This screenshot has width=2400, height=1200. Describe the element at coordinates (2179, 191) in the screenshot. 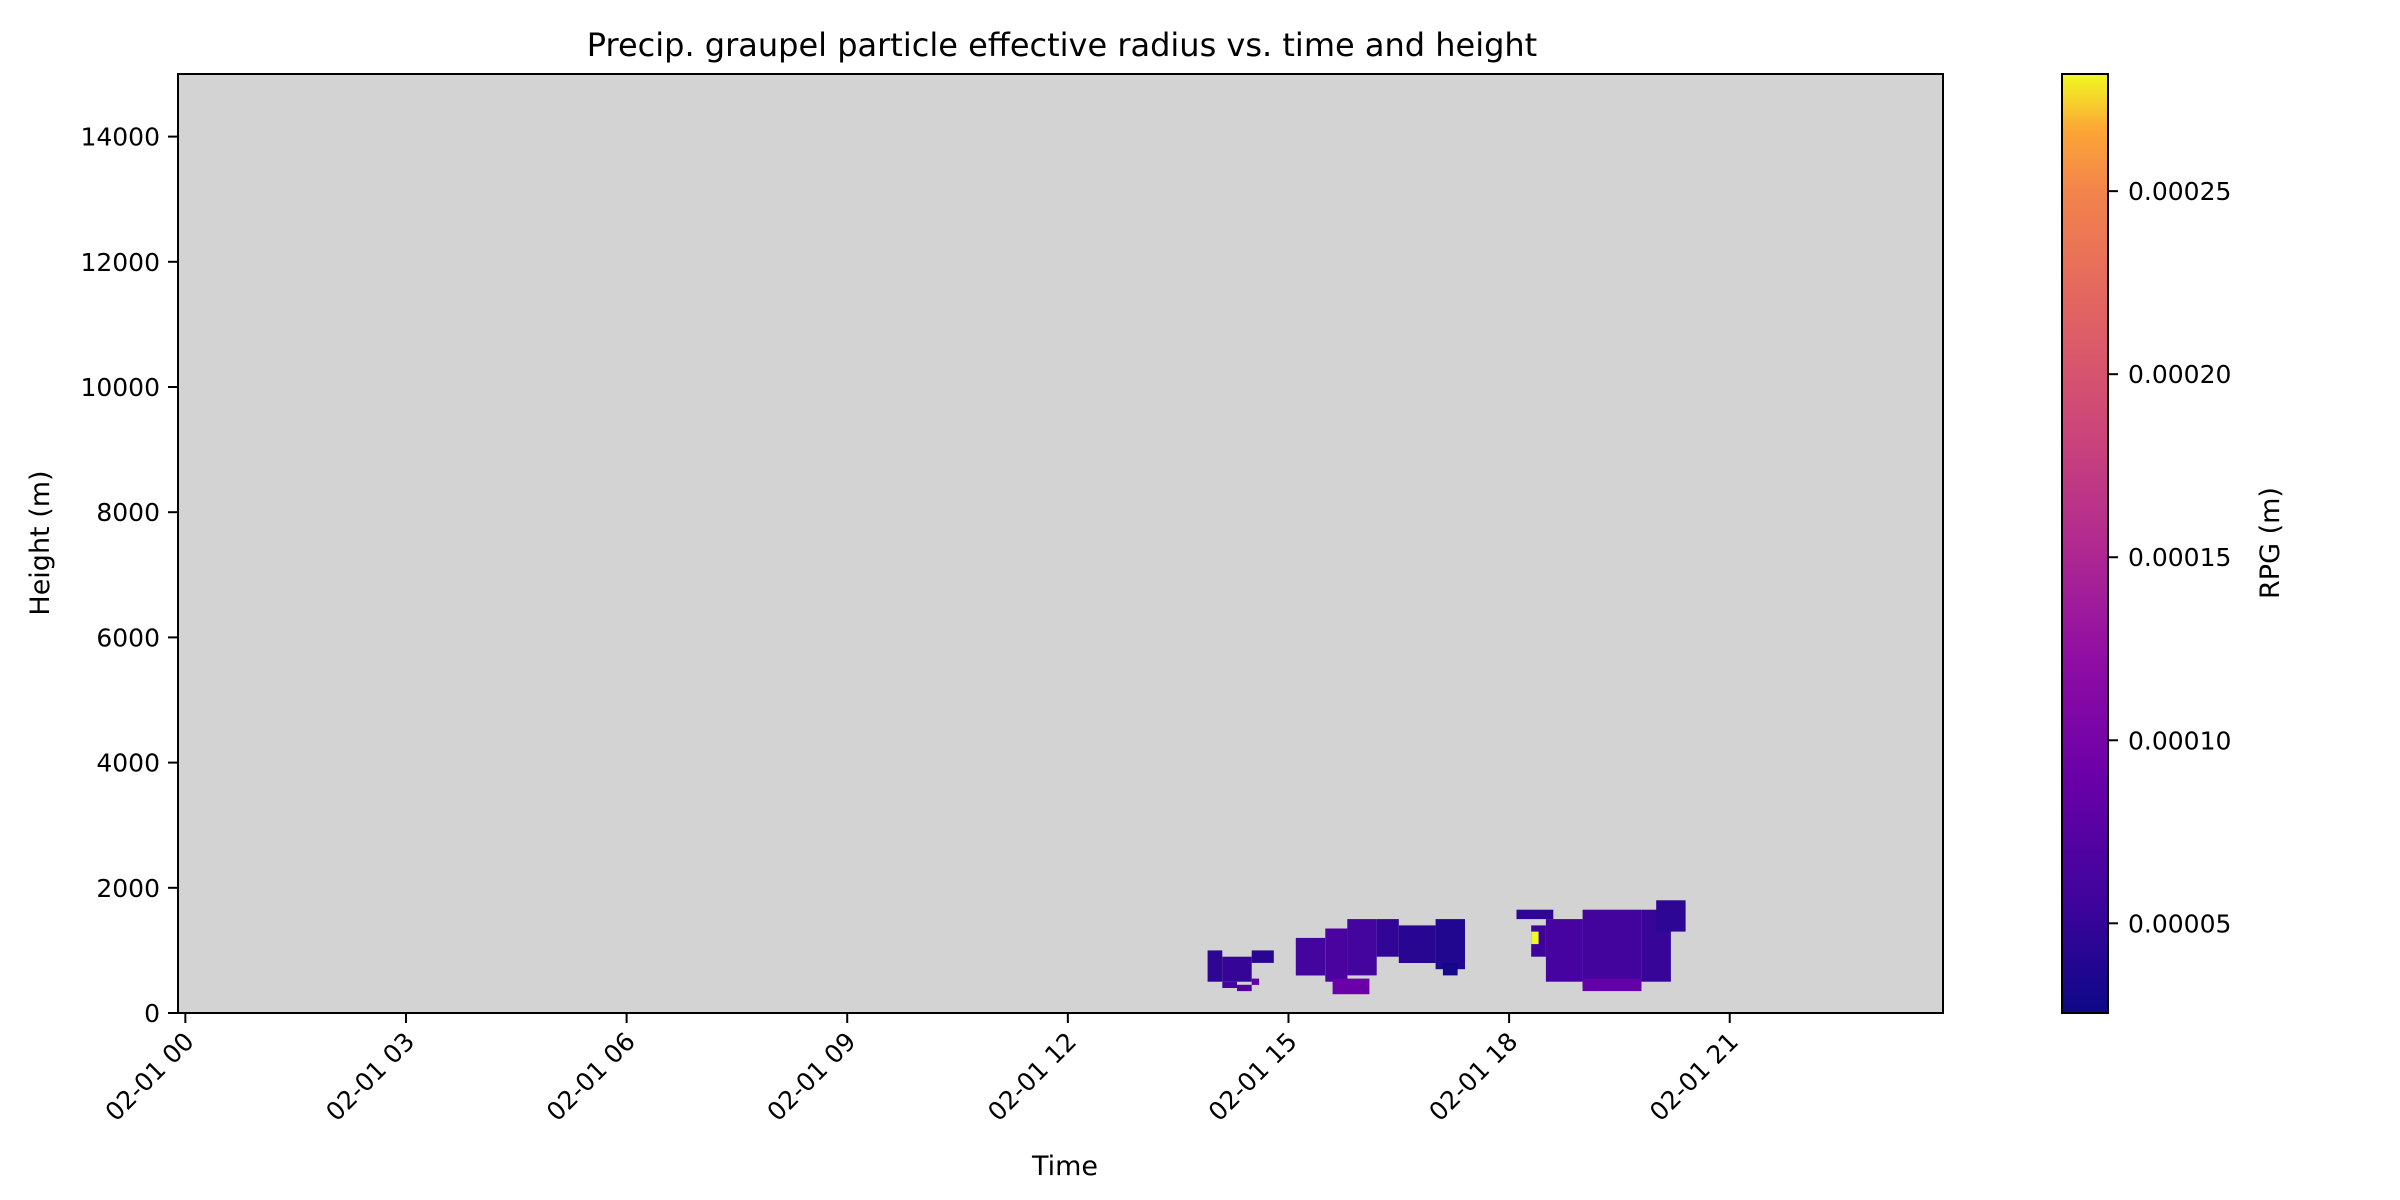

I see `colorbar-tick-label: 0.00025` at that location.